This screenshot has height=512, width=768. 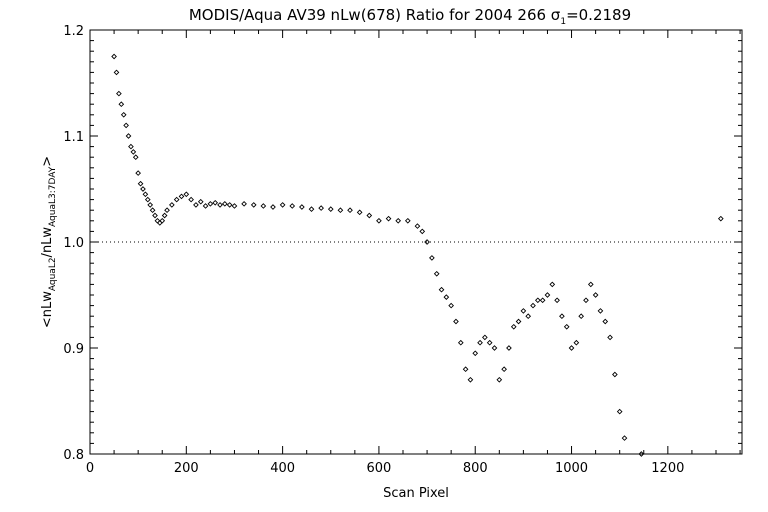 I want to click on x-tick-label: 600, so click(x=379, y=468).